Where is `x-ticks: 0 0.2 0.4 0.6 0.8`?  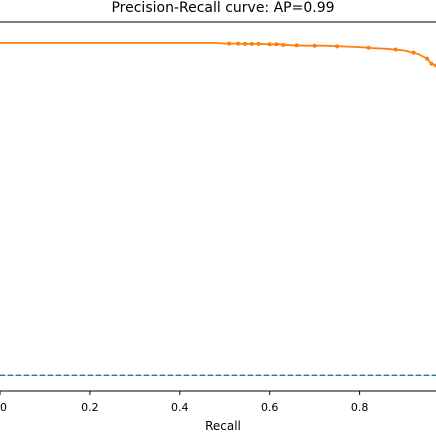
x-ticks: 0 0.2 0.4 0.6 0.8 is located at coordinates (184, 402).